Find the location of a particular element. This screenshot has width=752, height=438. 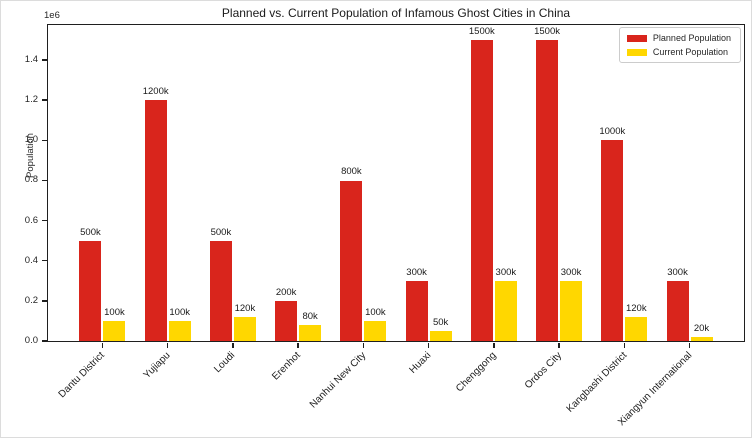

bar-value-label: 200k is located at coordinates (286, 292).